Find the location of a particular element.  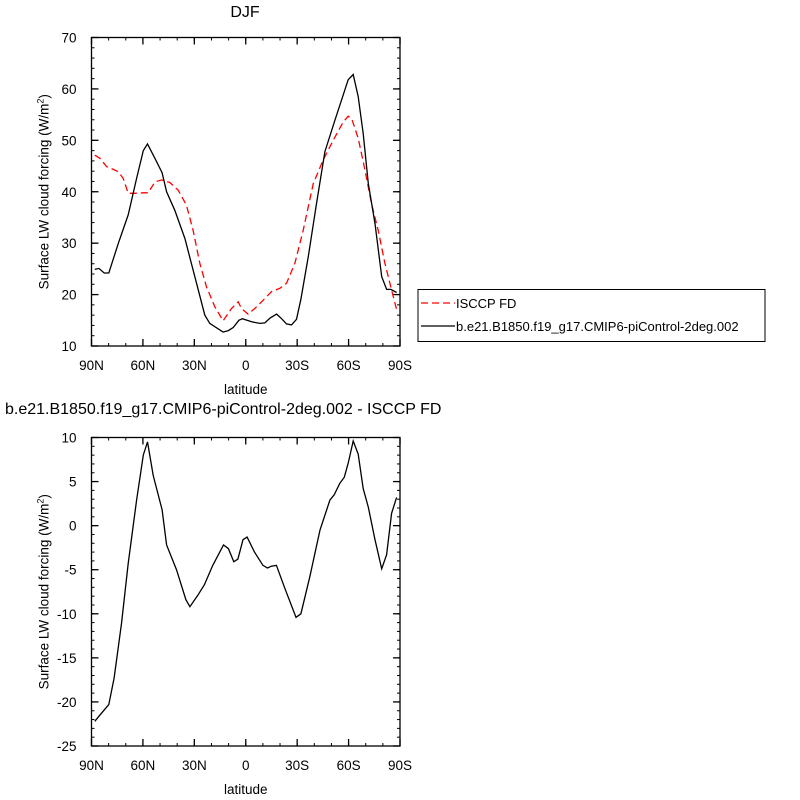

legend-label: ISCCP FD is located at coordinates (486, 303).